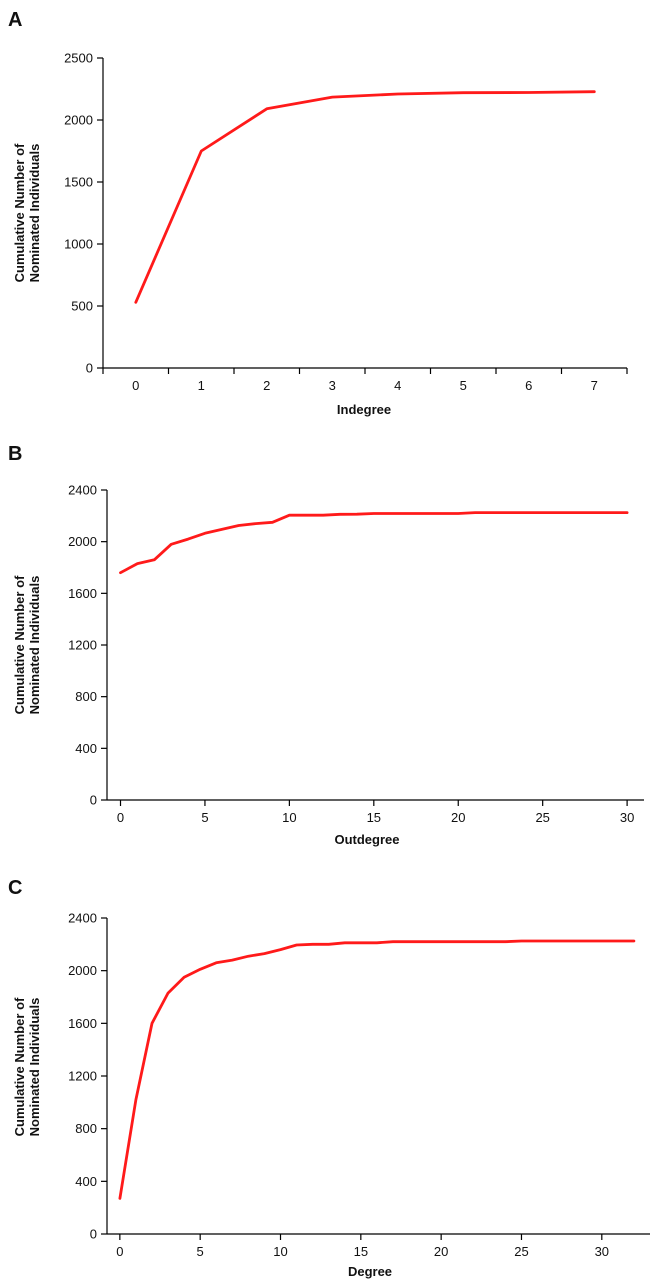 Image resolution: width=651 pixels, height=1282 pixels. I want to click on x-axis-label-c: Degree, so click(370, 1271).